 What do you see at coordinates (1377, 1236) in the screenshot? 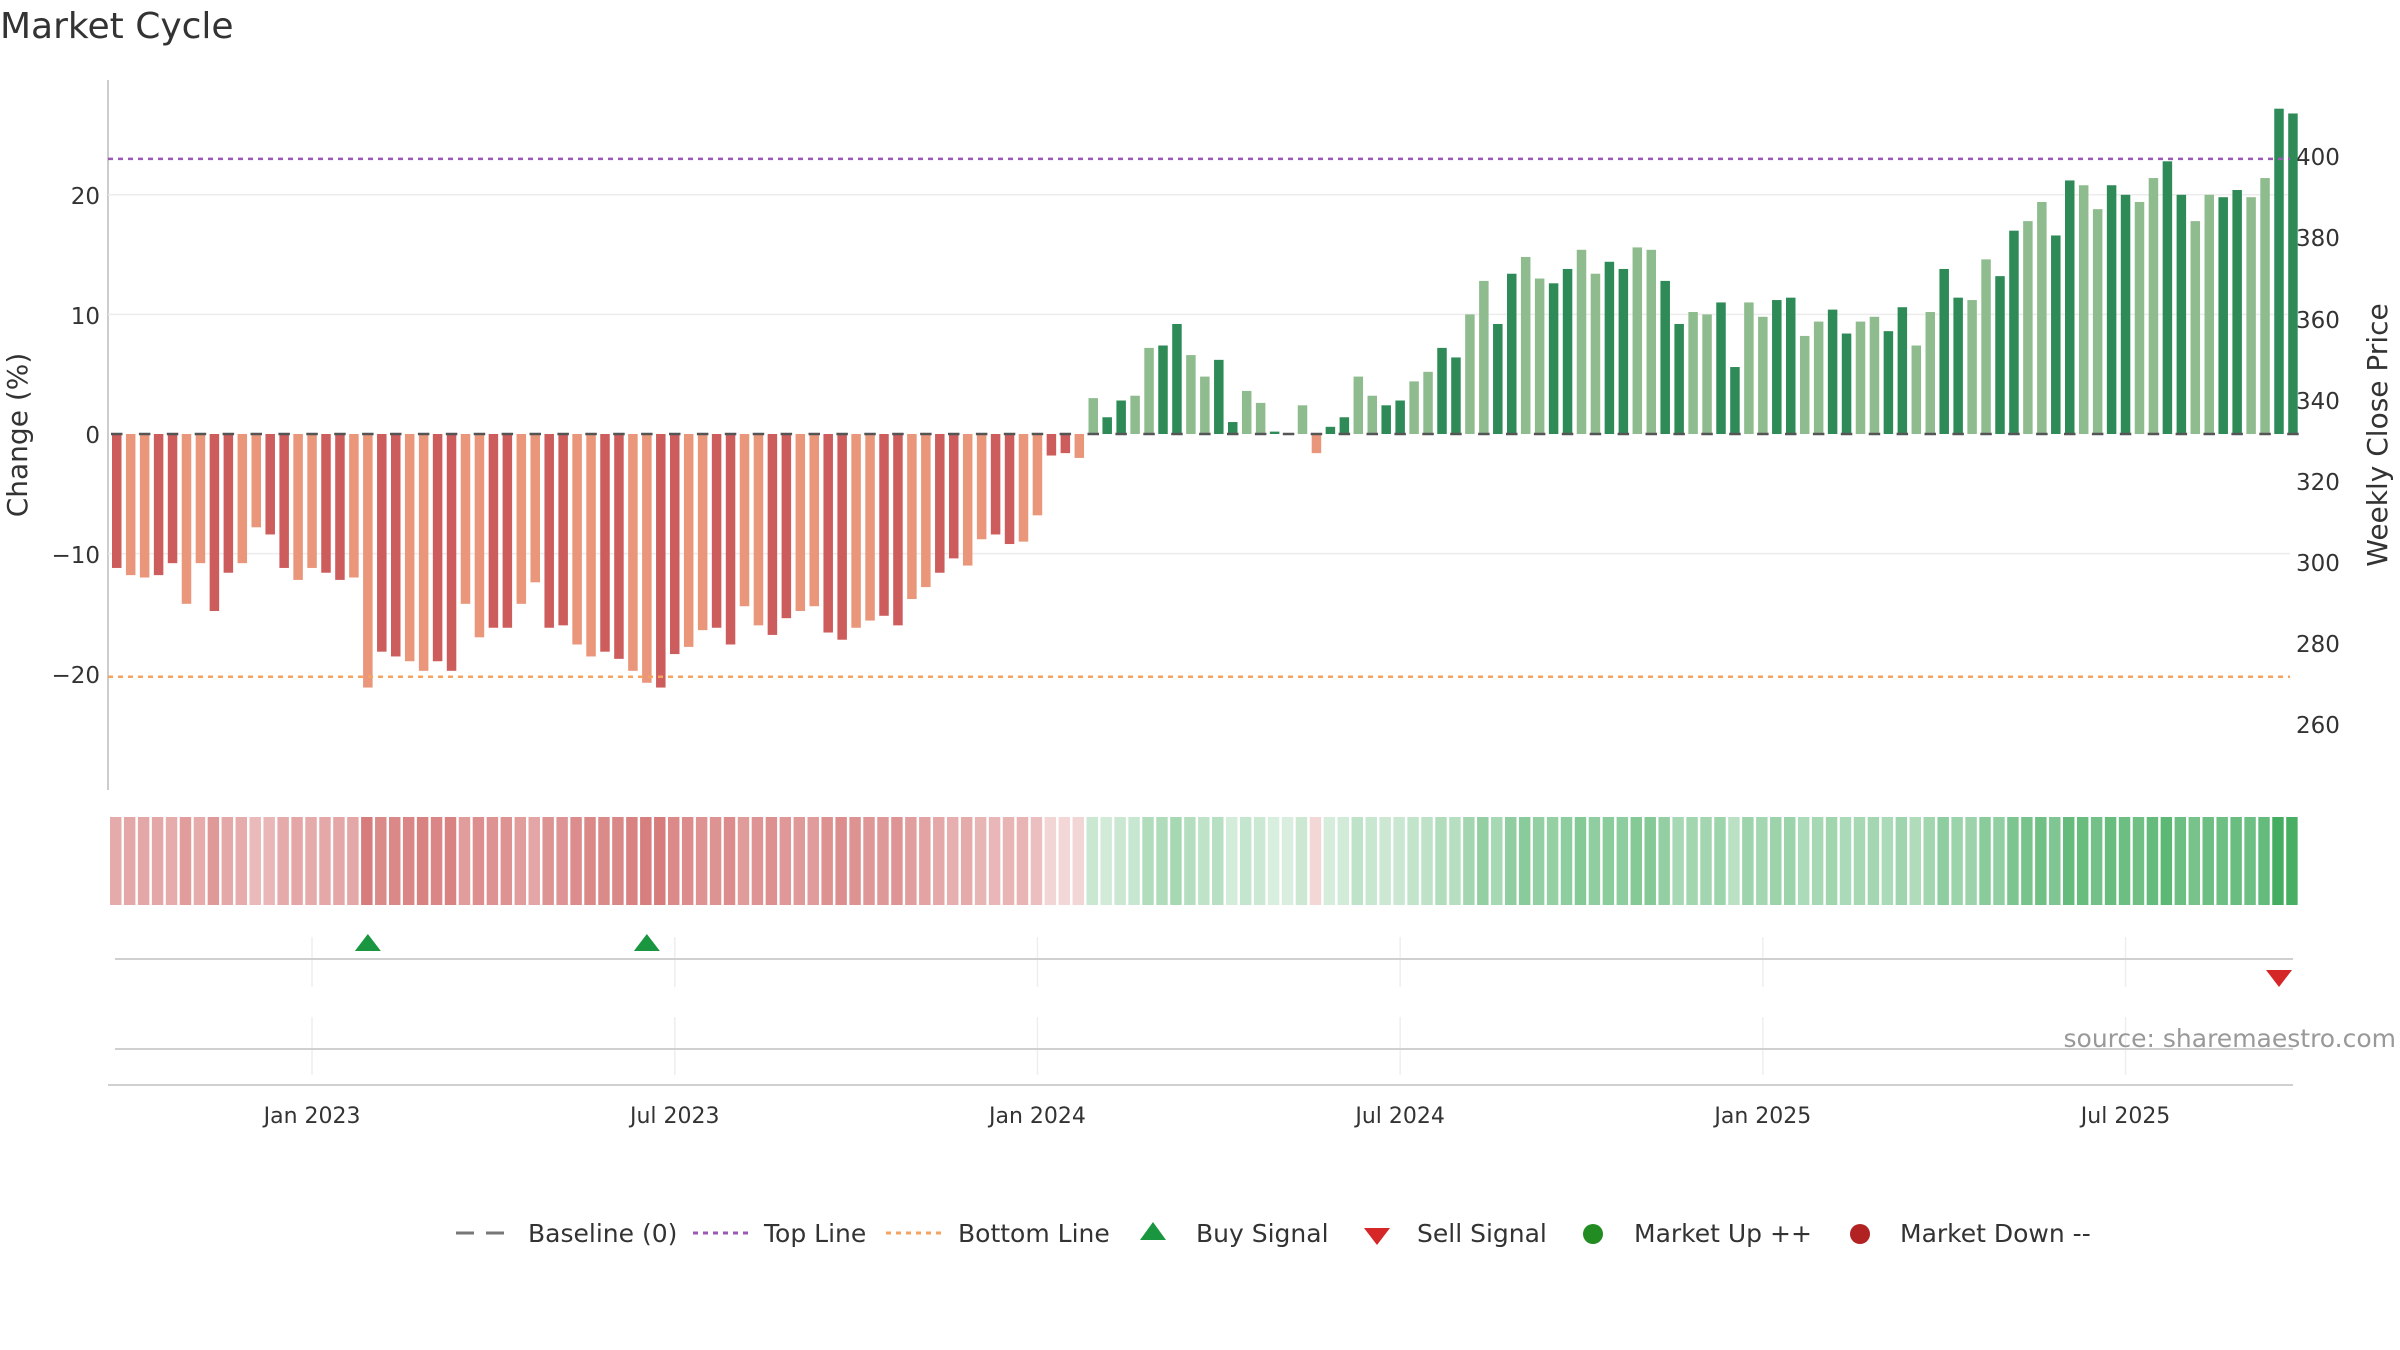
I see `sell-signal-icon` at bounding box center [1377, 1236].